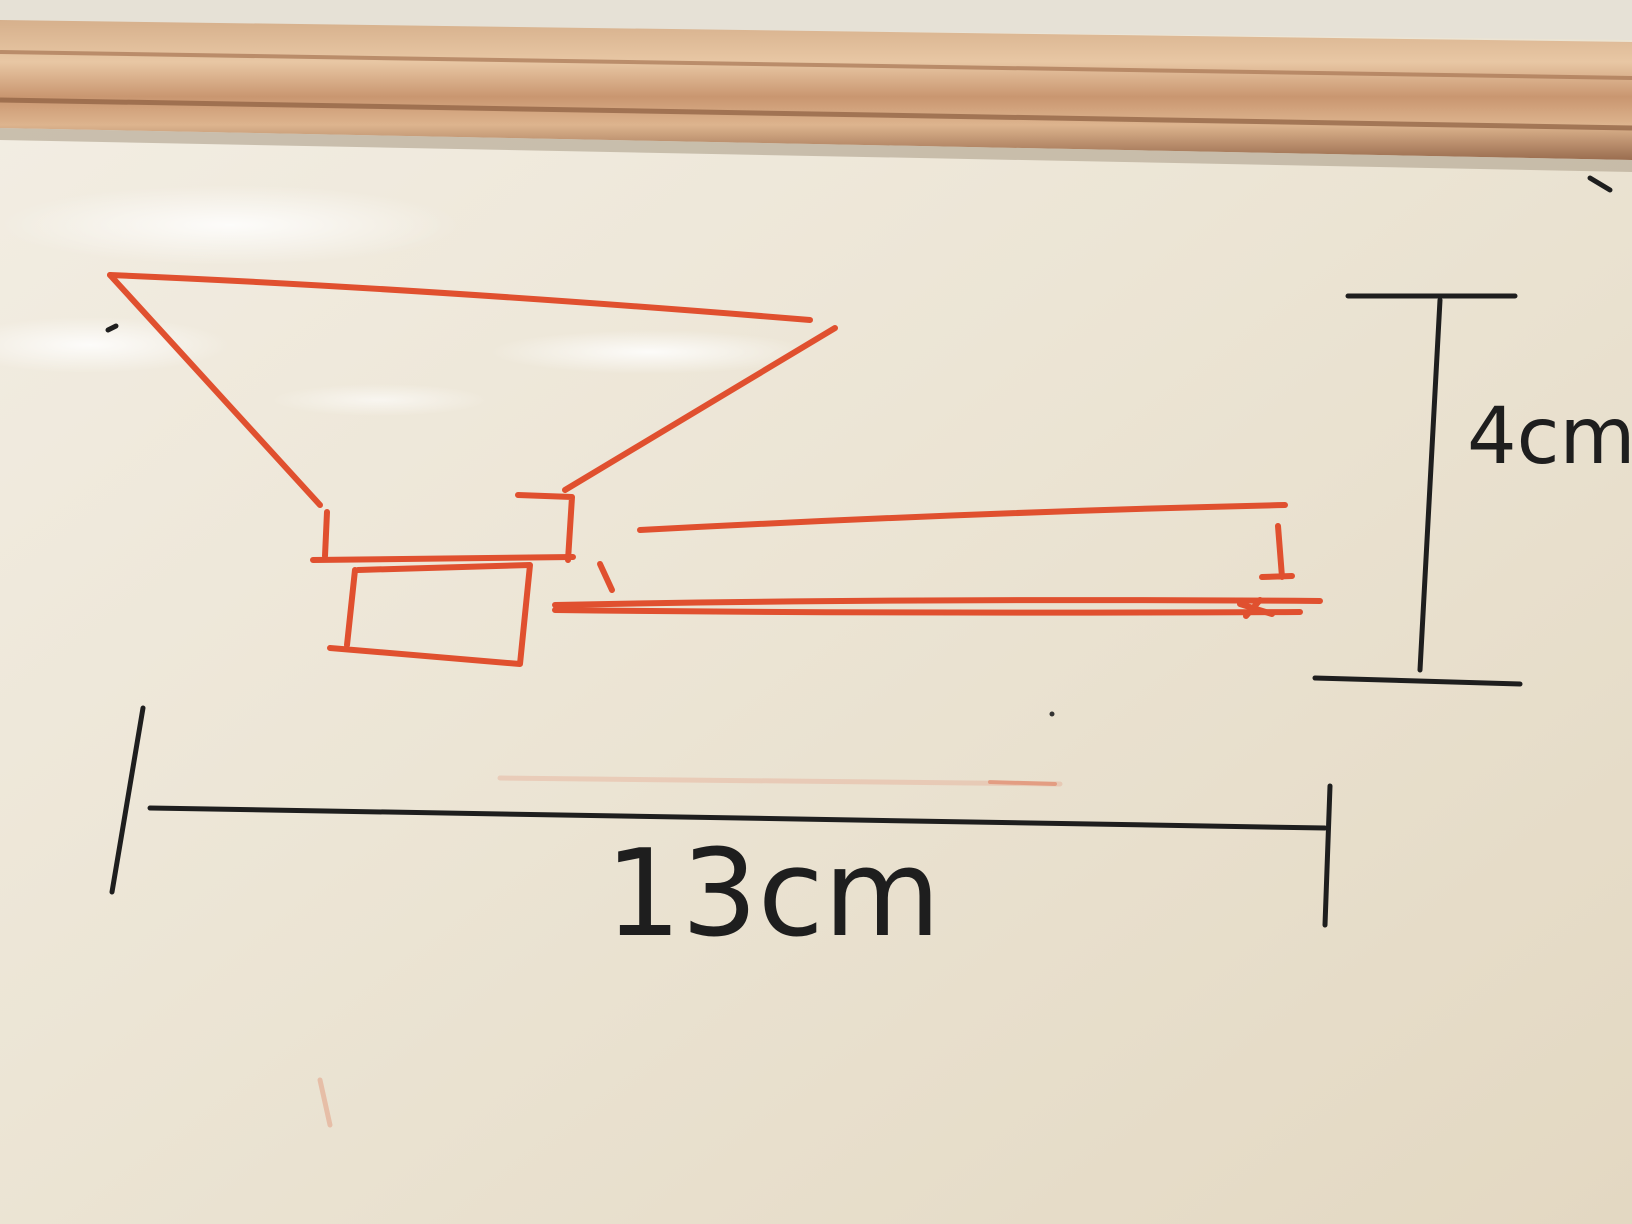 This screenshot has width=1632, height=1224. Describe the element at coordinates (606, 577) in the screenshot. I see `tube-start-mark` at that location.